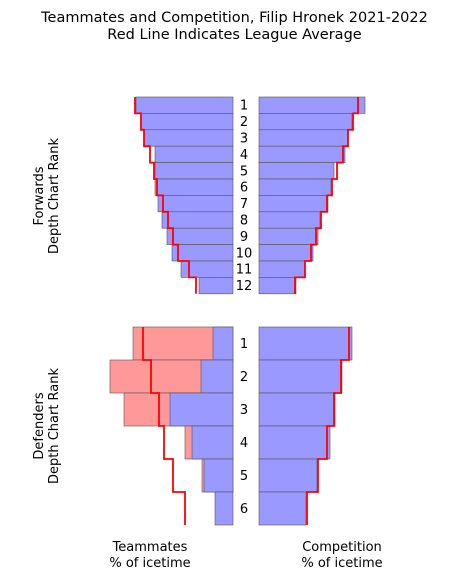 Image resolution: width=469 pixels, height=580 pixels. I want to click on forwards-rank-label-9: 9, so click(244, 237).